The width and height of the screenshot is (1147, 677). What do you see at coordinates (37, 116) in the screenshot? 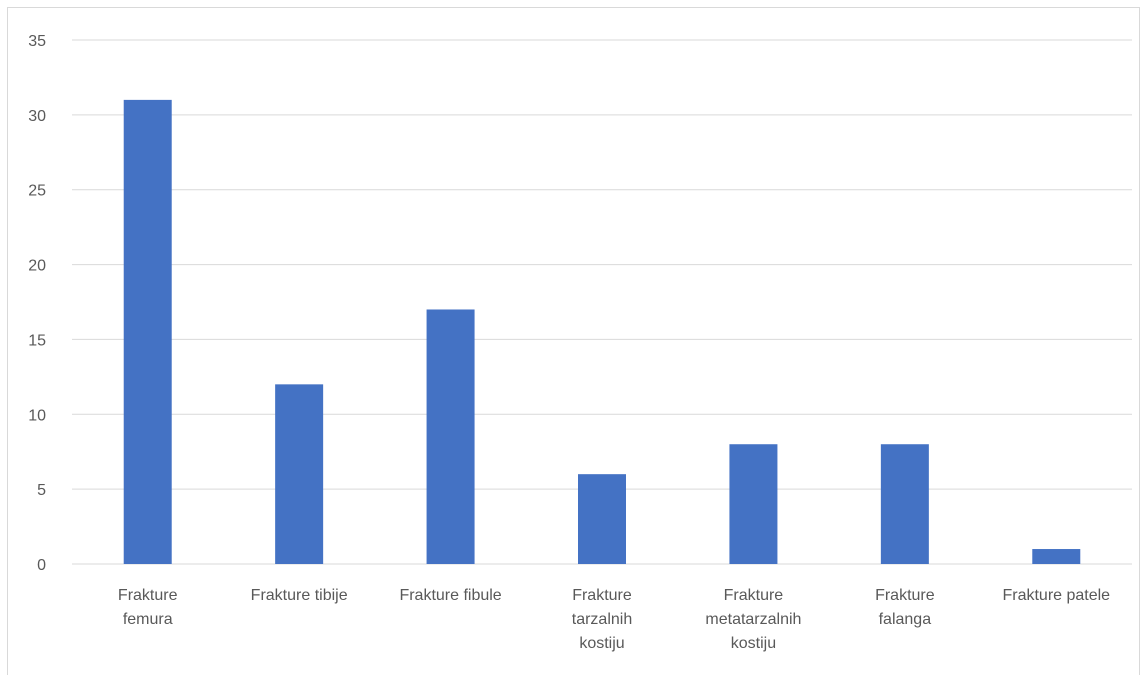
I see `y-tick-label: 30` at bounding box center [37, 116].